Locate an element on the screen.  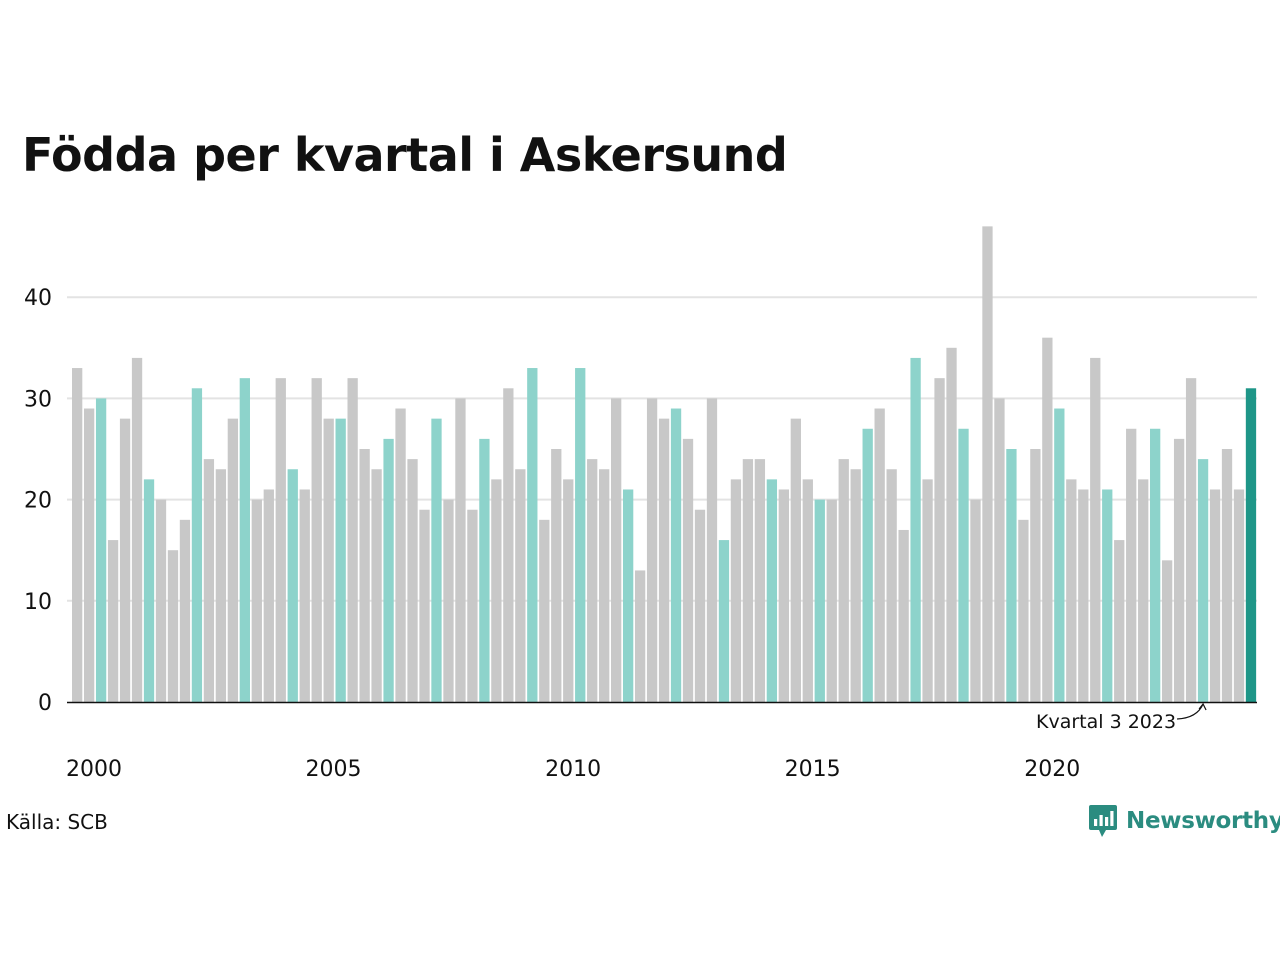
y-tick-label: 10 is located at coordinates (38, 602).